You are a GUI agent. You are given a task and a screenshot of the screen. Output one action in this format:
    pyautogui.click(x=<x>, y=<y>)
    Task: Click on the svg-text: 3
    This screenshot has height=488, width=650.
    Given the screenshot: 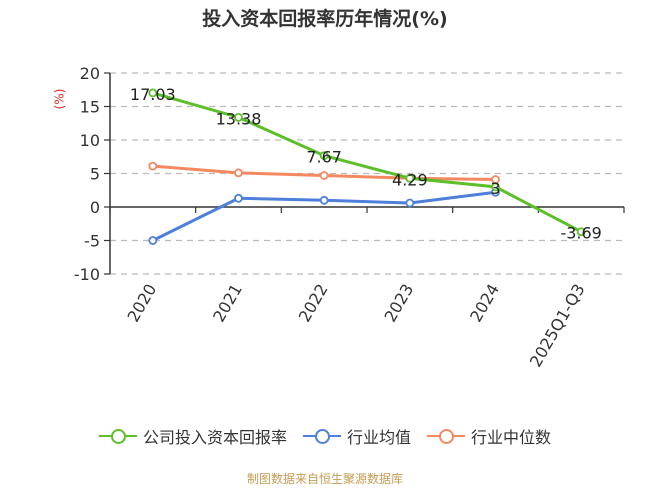 What is the action you would take?
    pyautogui.click(x=495, y=188)
    